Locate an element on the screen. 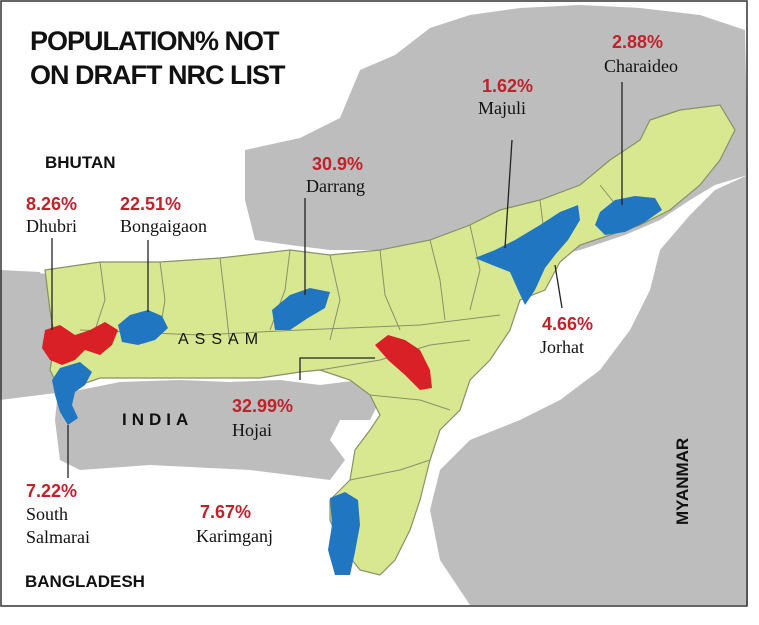 This screenshot has width=759, height=625. label-india: INDIA is located at coordinates (157, 419).